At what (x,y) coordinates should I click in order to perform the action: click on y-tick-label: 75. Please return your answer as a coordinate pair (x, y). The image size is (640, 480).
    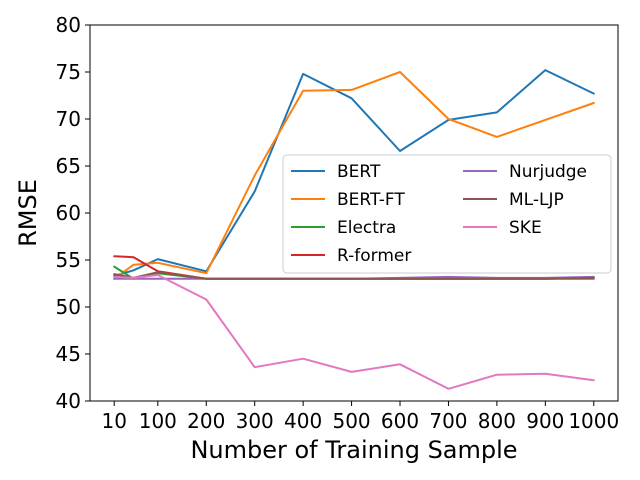
    Looking at the image, I should click on (68, 72).